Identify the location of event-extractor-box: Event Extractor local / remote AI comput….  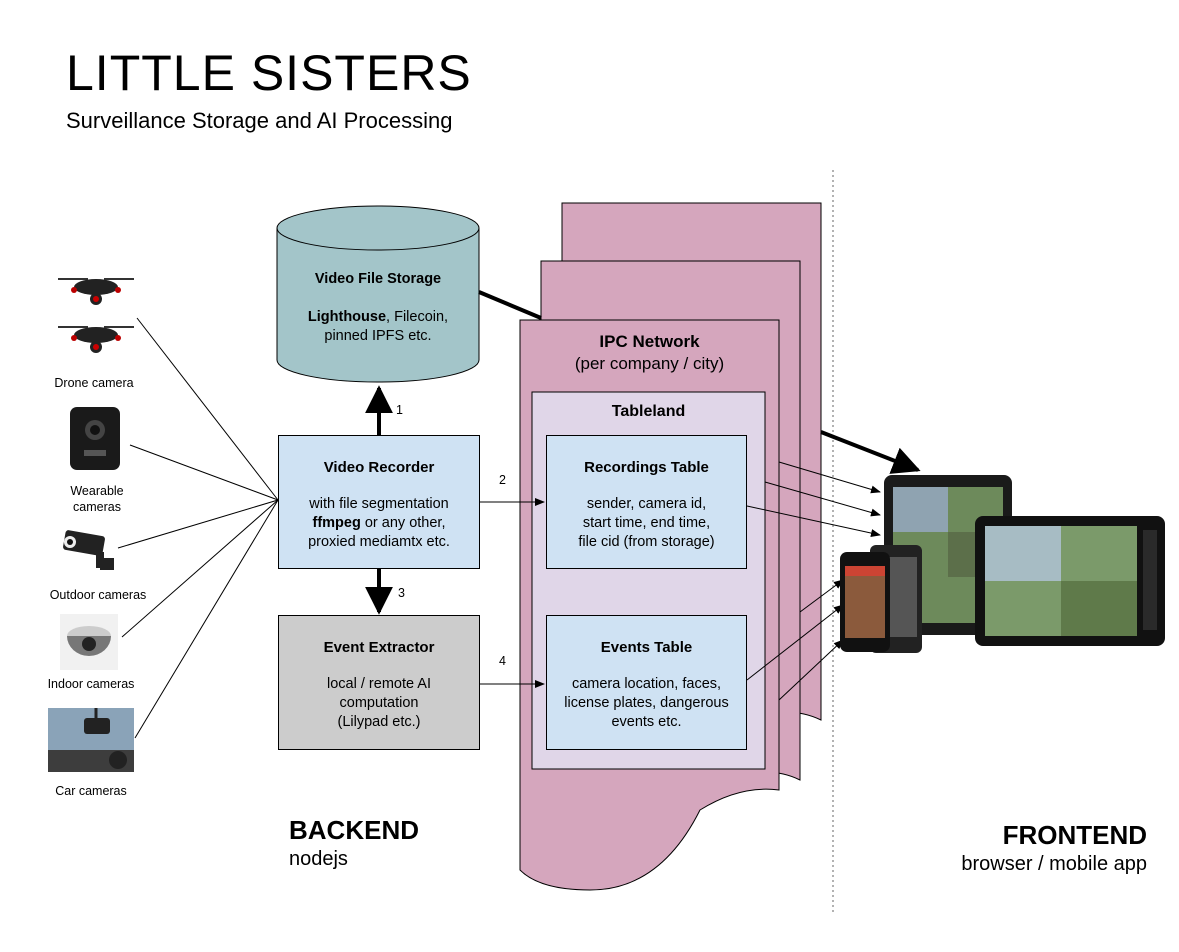
(379, 682).